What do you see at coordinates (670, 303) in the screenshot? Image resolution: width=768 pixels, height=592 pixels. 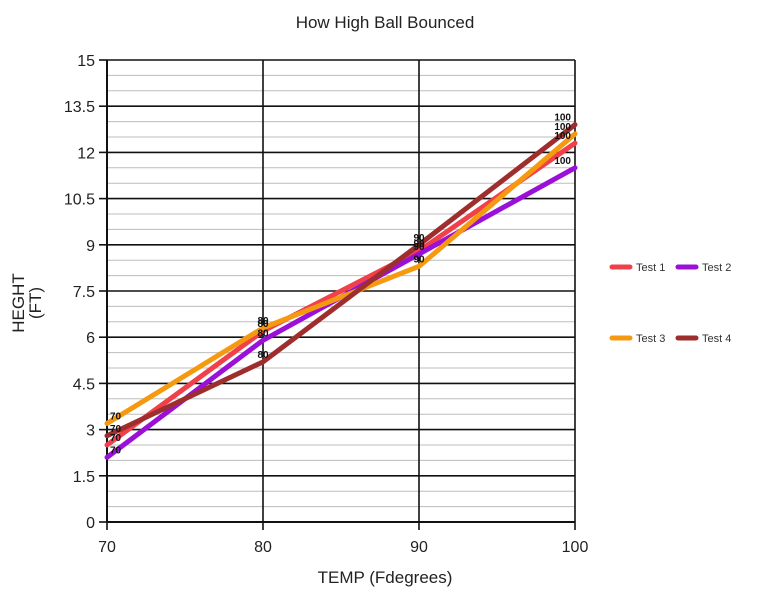 I see `legend: Test 1 Test 2 Test 3 Test 4` at bounding box center [670, 303].